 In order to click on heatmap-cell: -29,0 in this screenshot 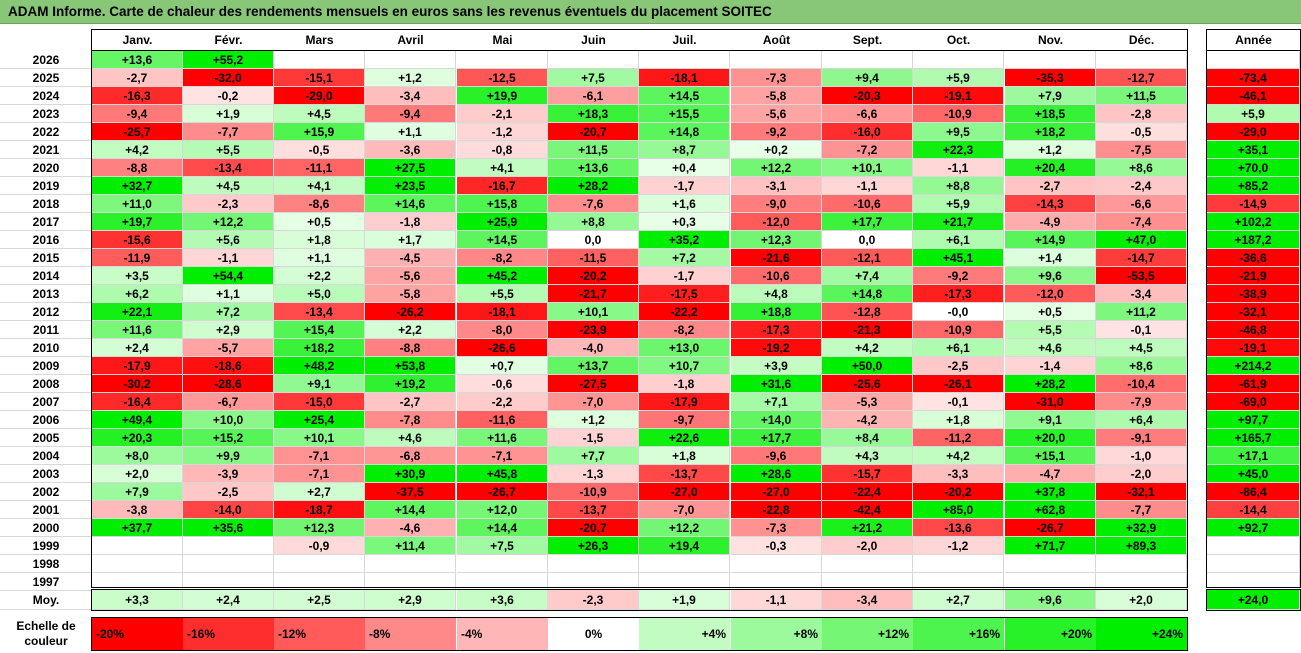, I will do `click(319, 96)`.